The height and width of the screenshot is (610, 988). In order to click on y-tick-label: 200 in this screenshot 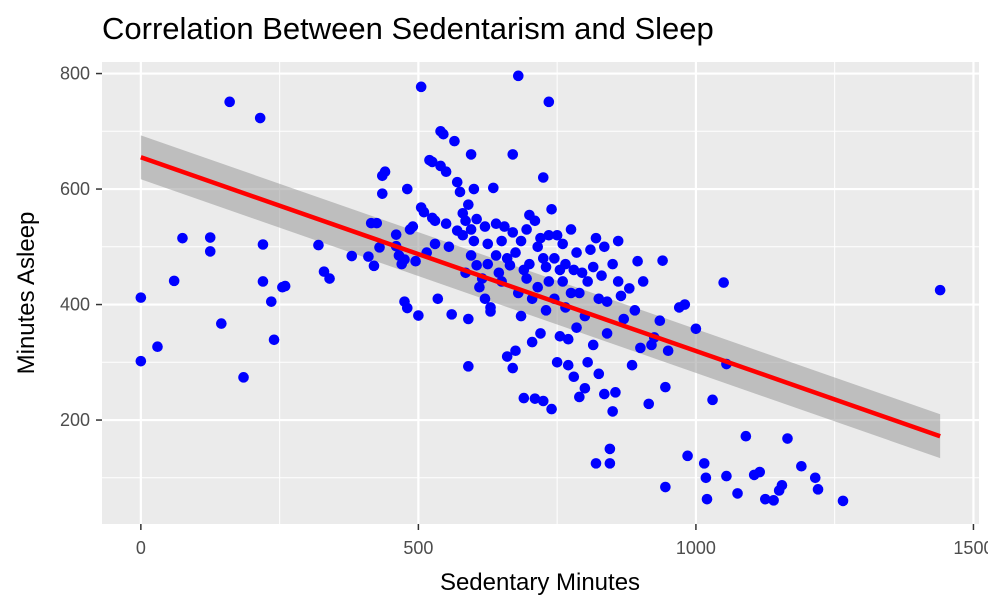, I will do `click(75, 420)`.